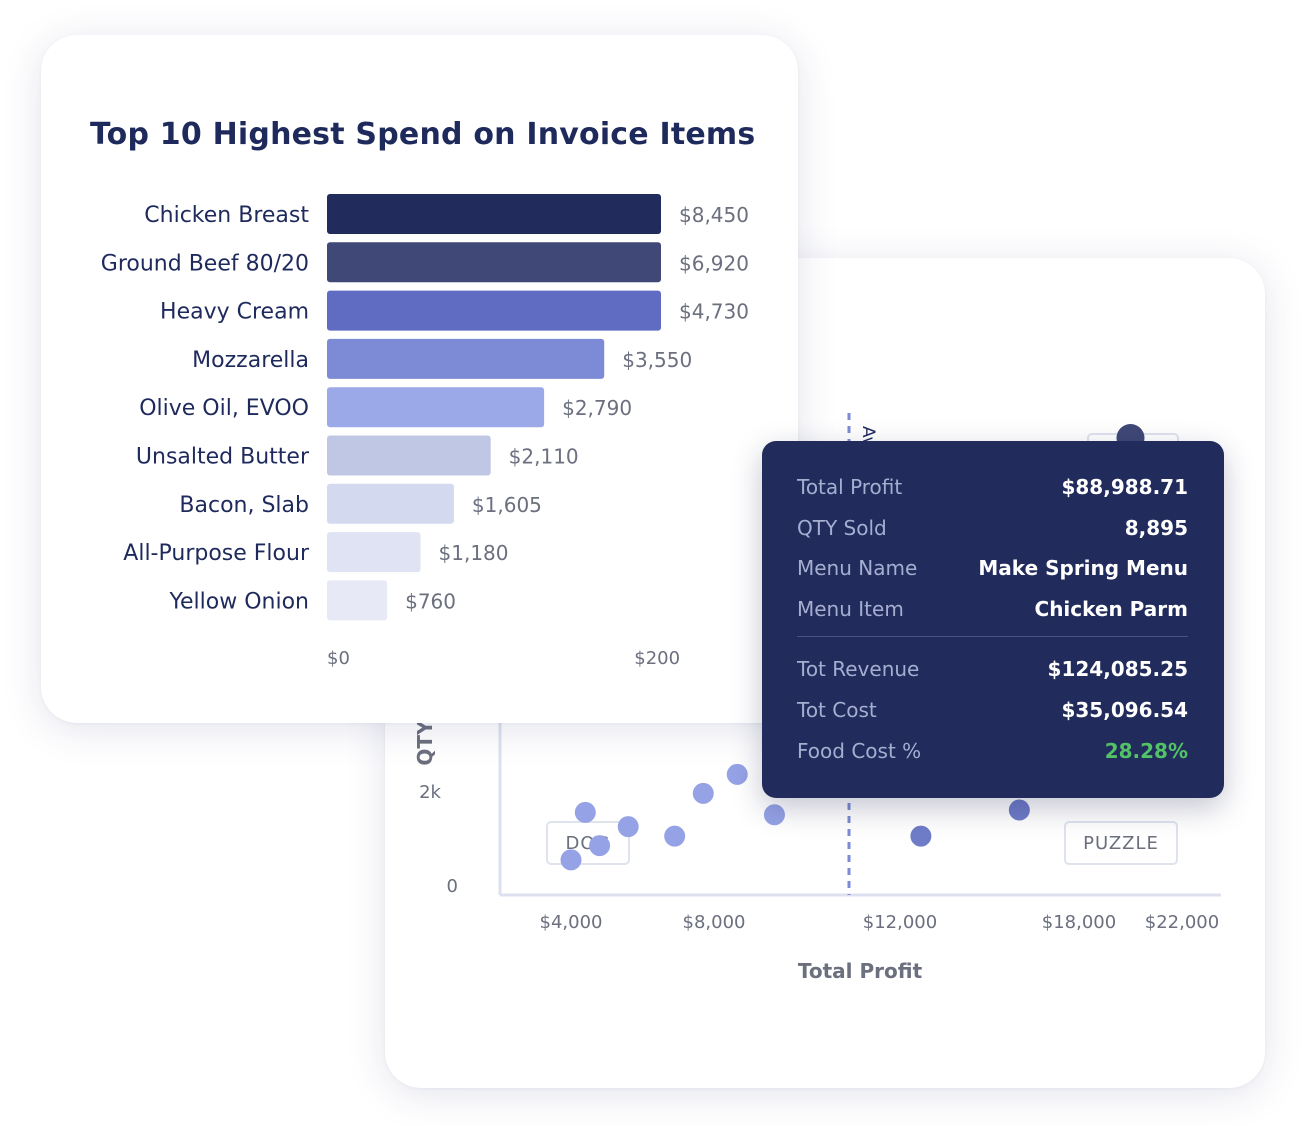 Image resolution: width=1302 pixels, height=1126 pixels. What do you see at coordinates (571, 922) in the screenshot?
I see `scatter-x-tick-label: $4,000` at bounding box center [571, 922].